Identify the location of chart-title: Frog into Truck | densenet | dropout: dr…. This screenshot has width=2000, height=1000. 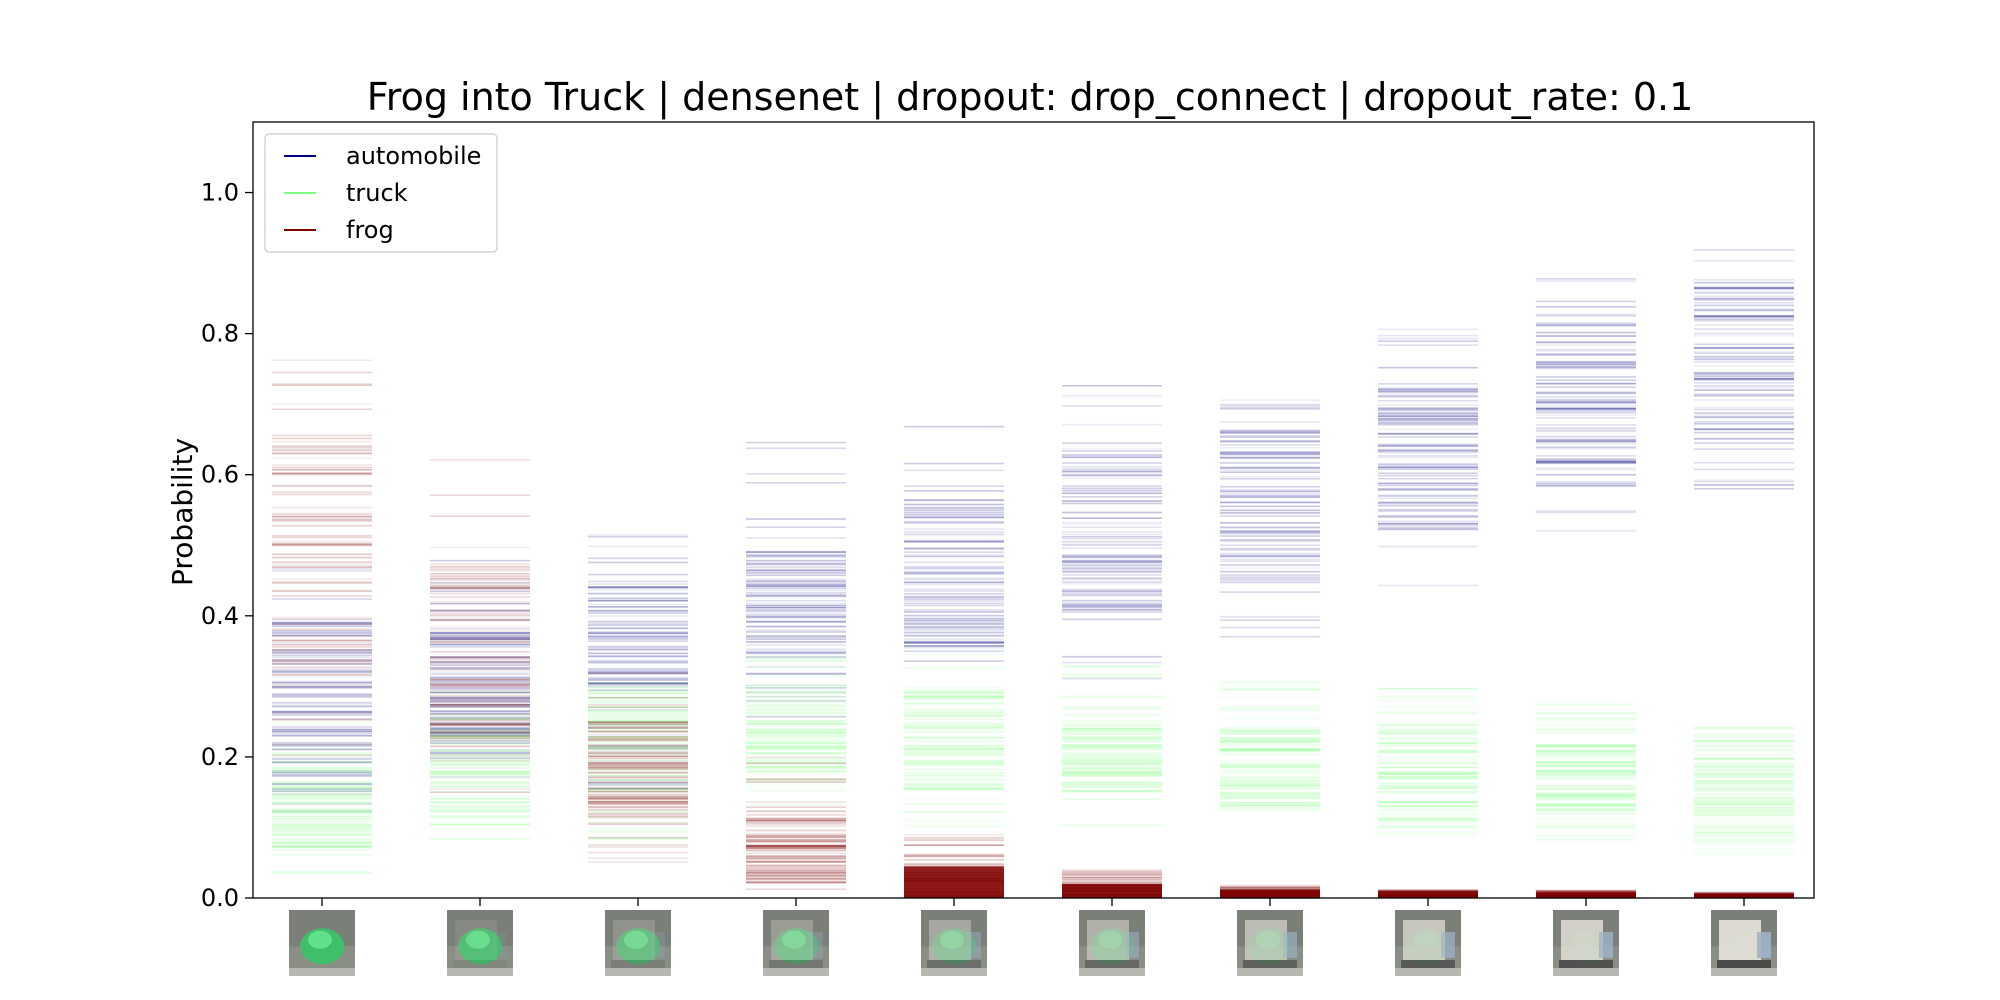
(1030, 97).